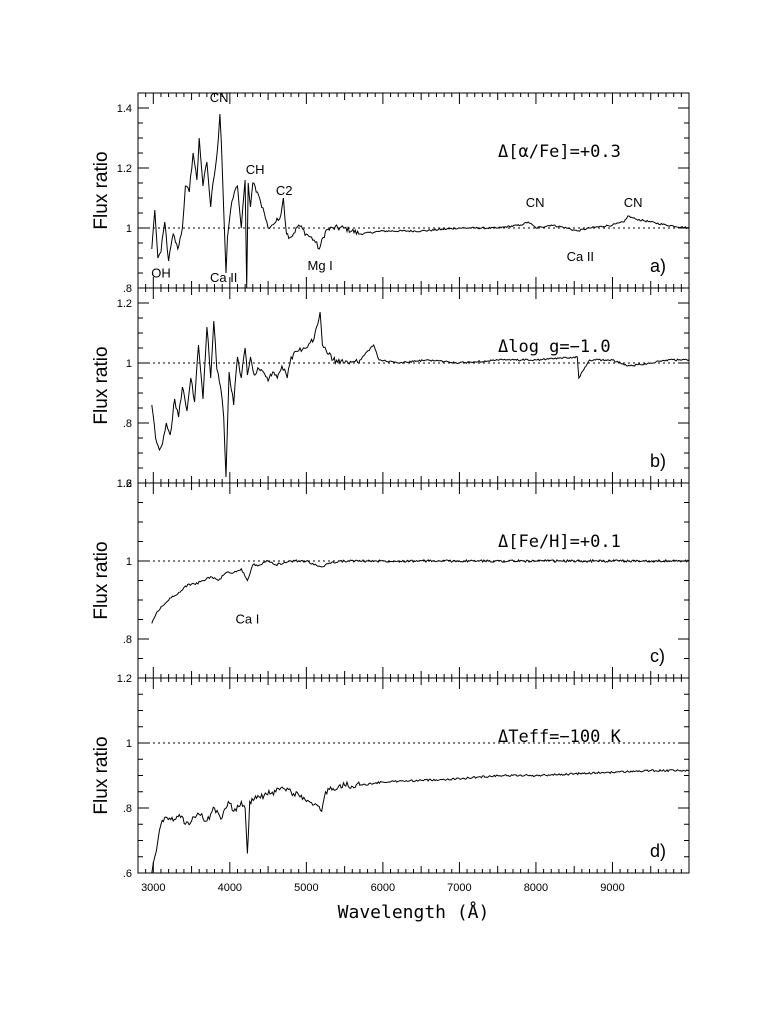 Image resolution: width=781 pixels, height=1011 pixels. I want to click on y-tick-label: 1.4, so click(124, 109).